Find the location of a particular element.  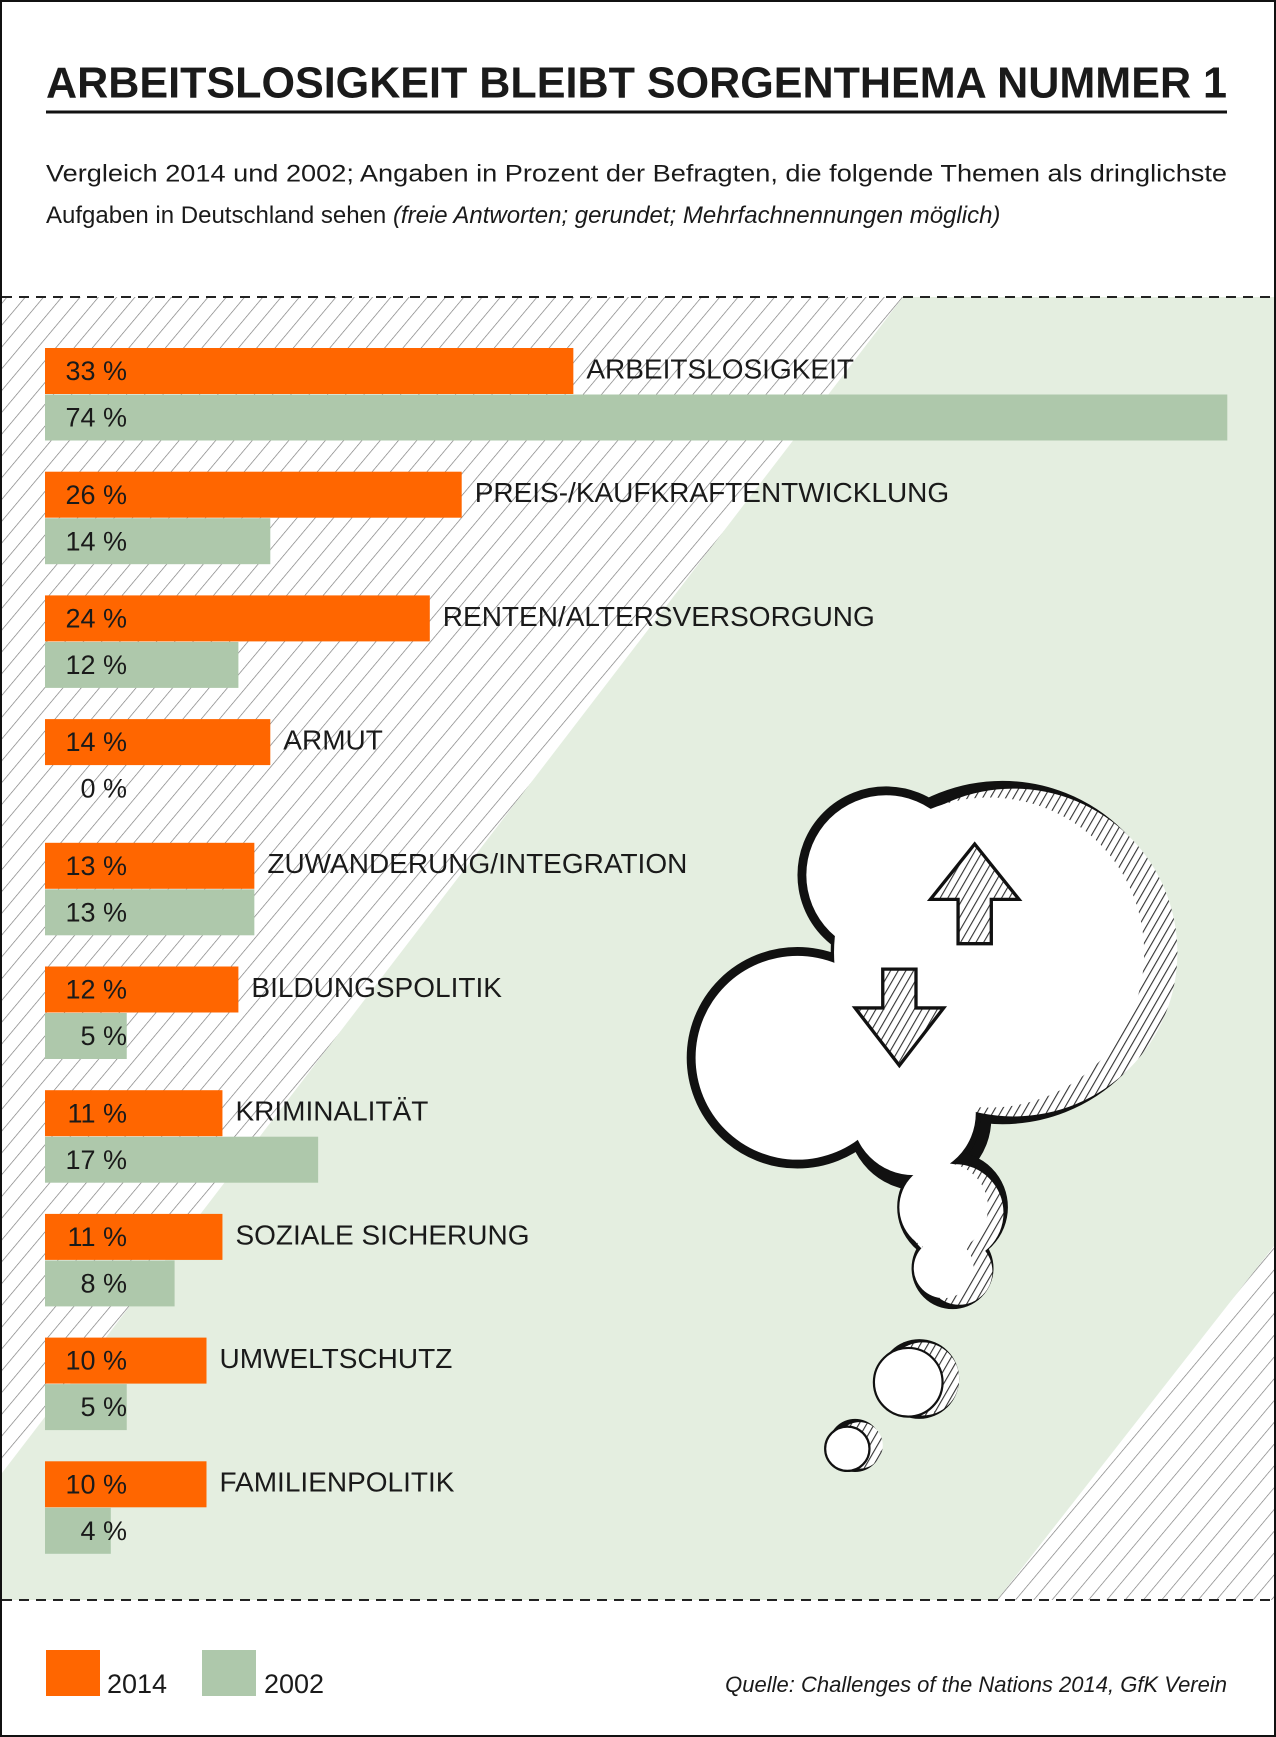

legend-label: 2014 is located at coordinates (137, 1684).